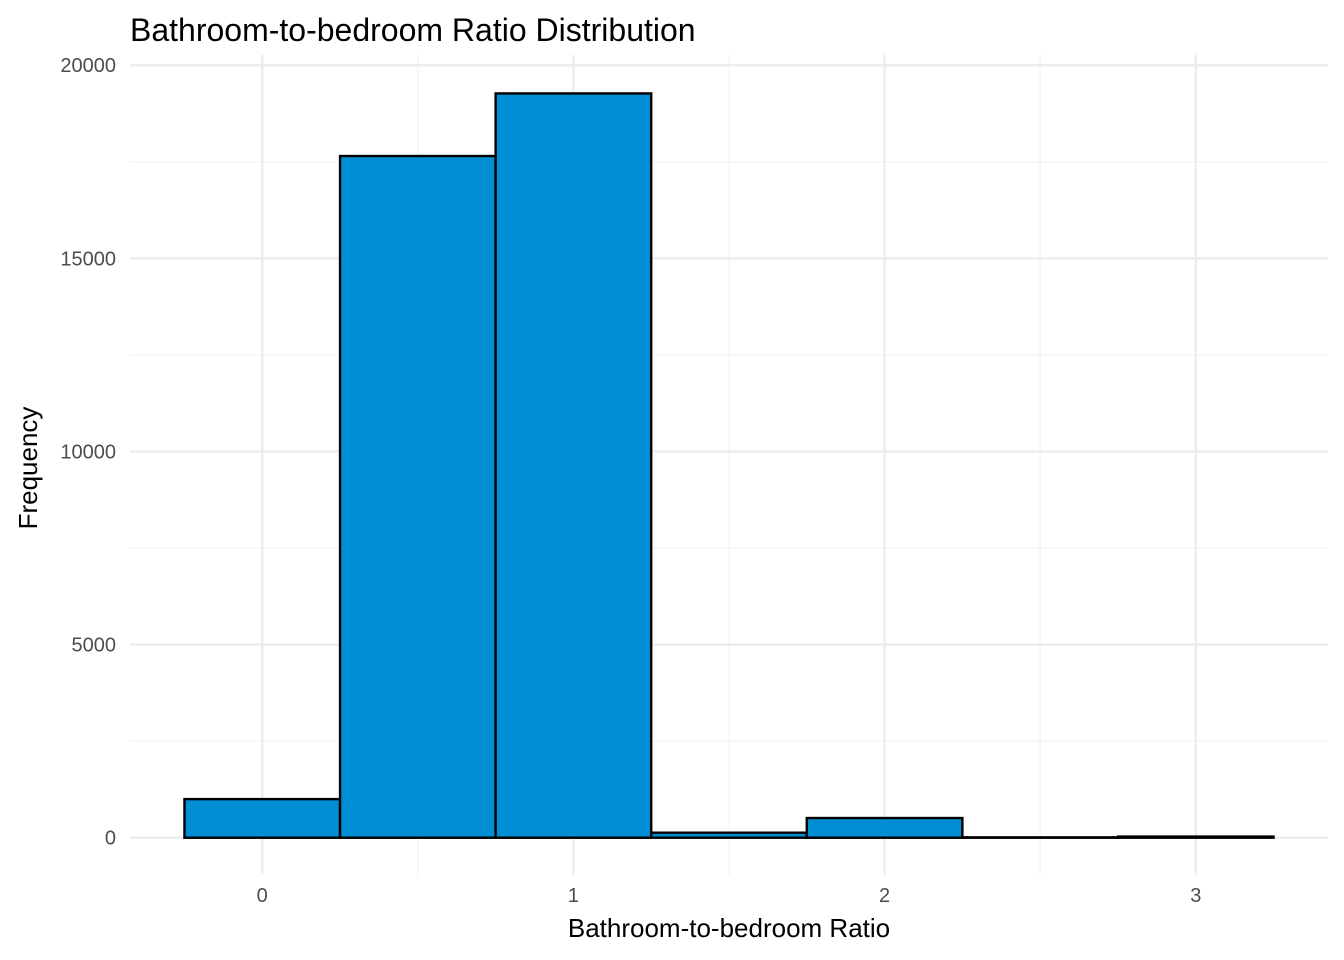 This screenshot has height=960, width=1344. I want to click on y-tick-label: 15000, so click(88, 259).